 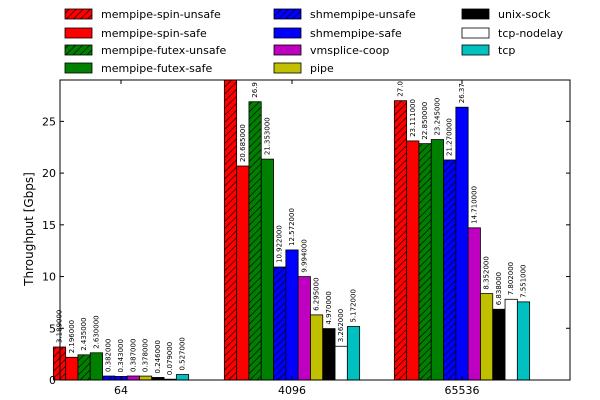 I want to click on legend-label-vmsplice-coop: vmsplice-coop, so click(x=349, y=50).